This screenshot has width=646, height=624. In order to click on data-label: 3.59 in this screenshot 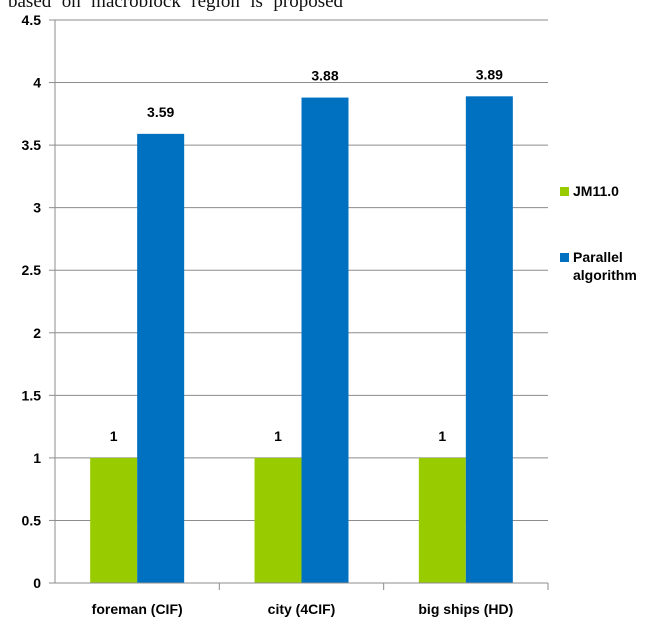, I will do `click(160, 112)`.